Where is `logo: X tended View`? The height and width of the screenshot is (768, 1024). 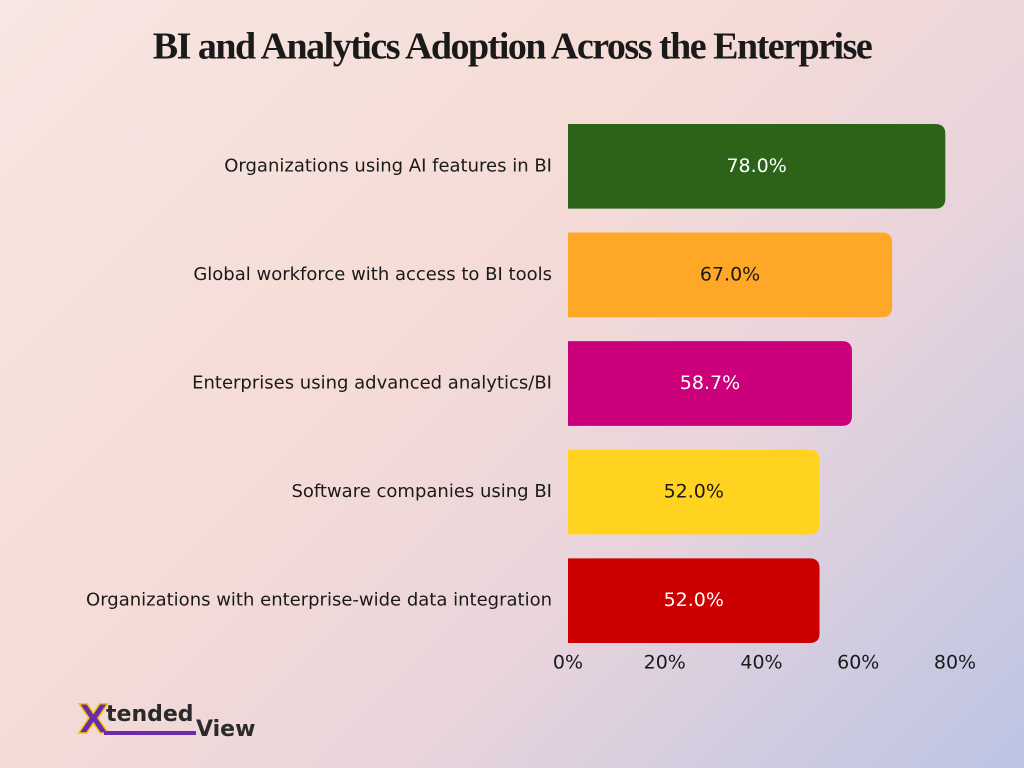
logo: X tended View is located at coordinates (166, 720).